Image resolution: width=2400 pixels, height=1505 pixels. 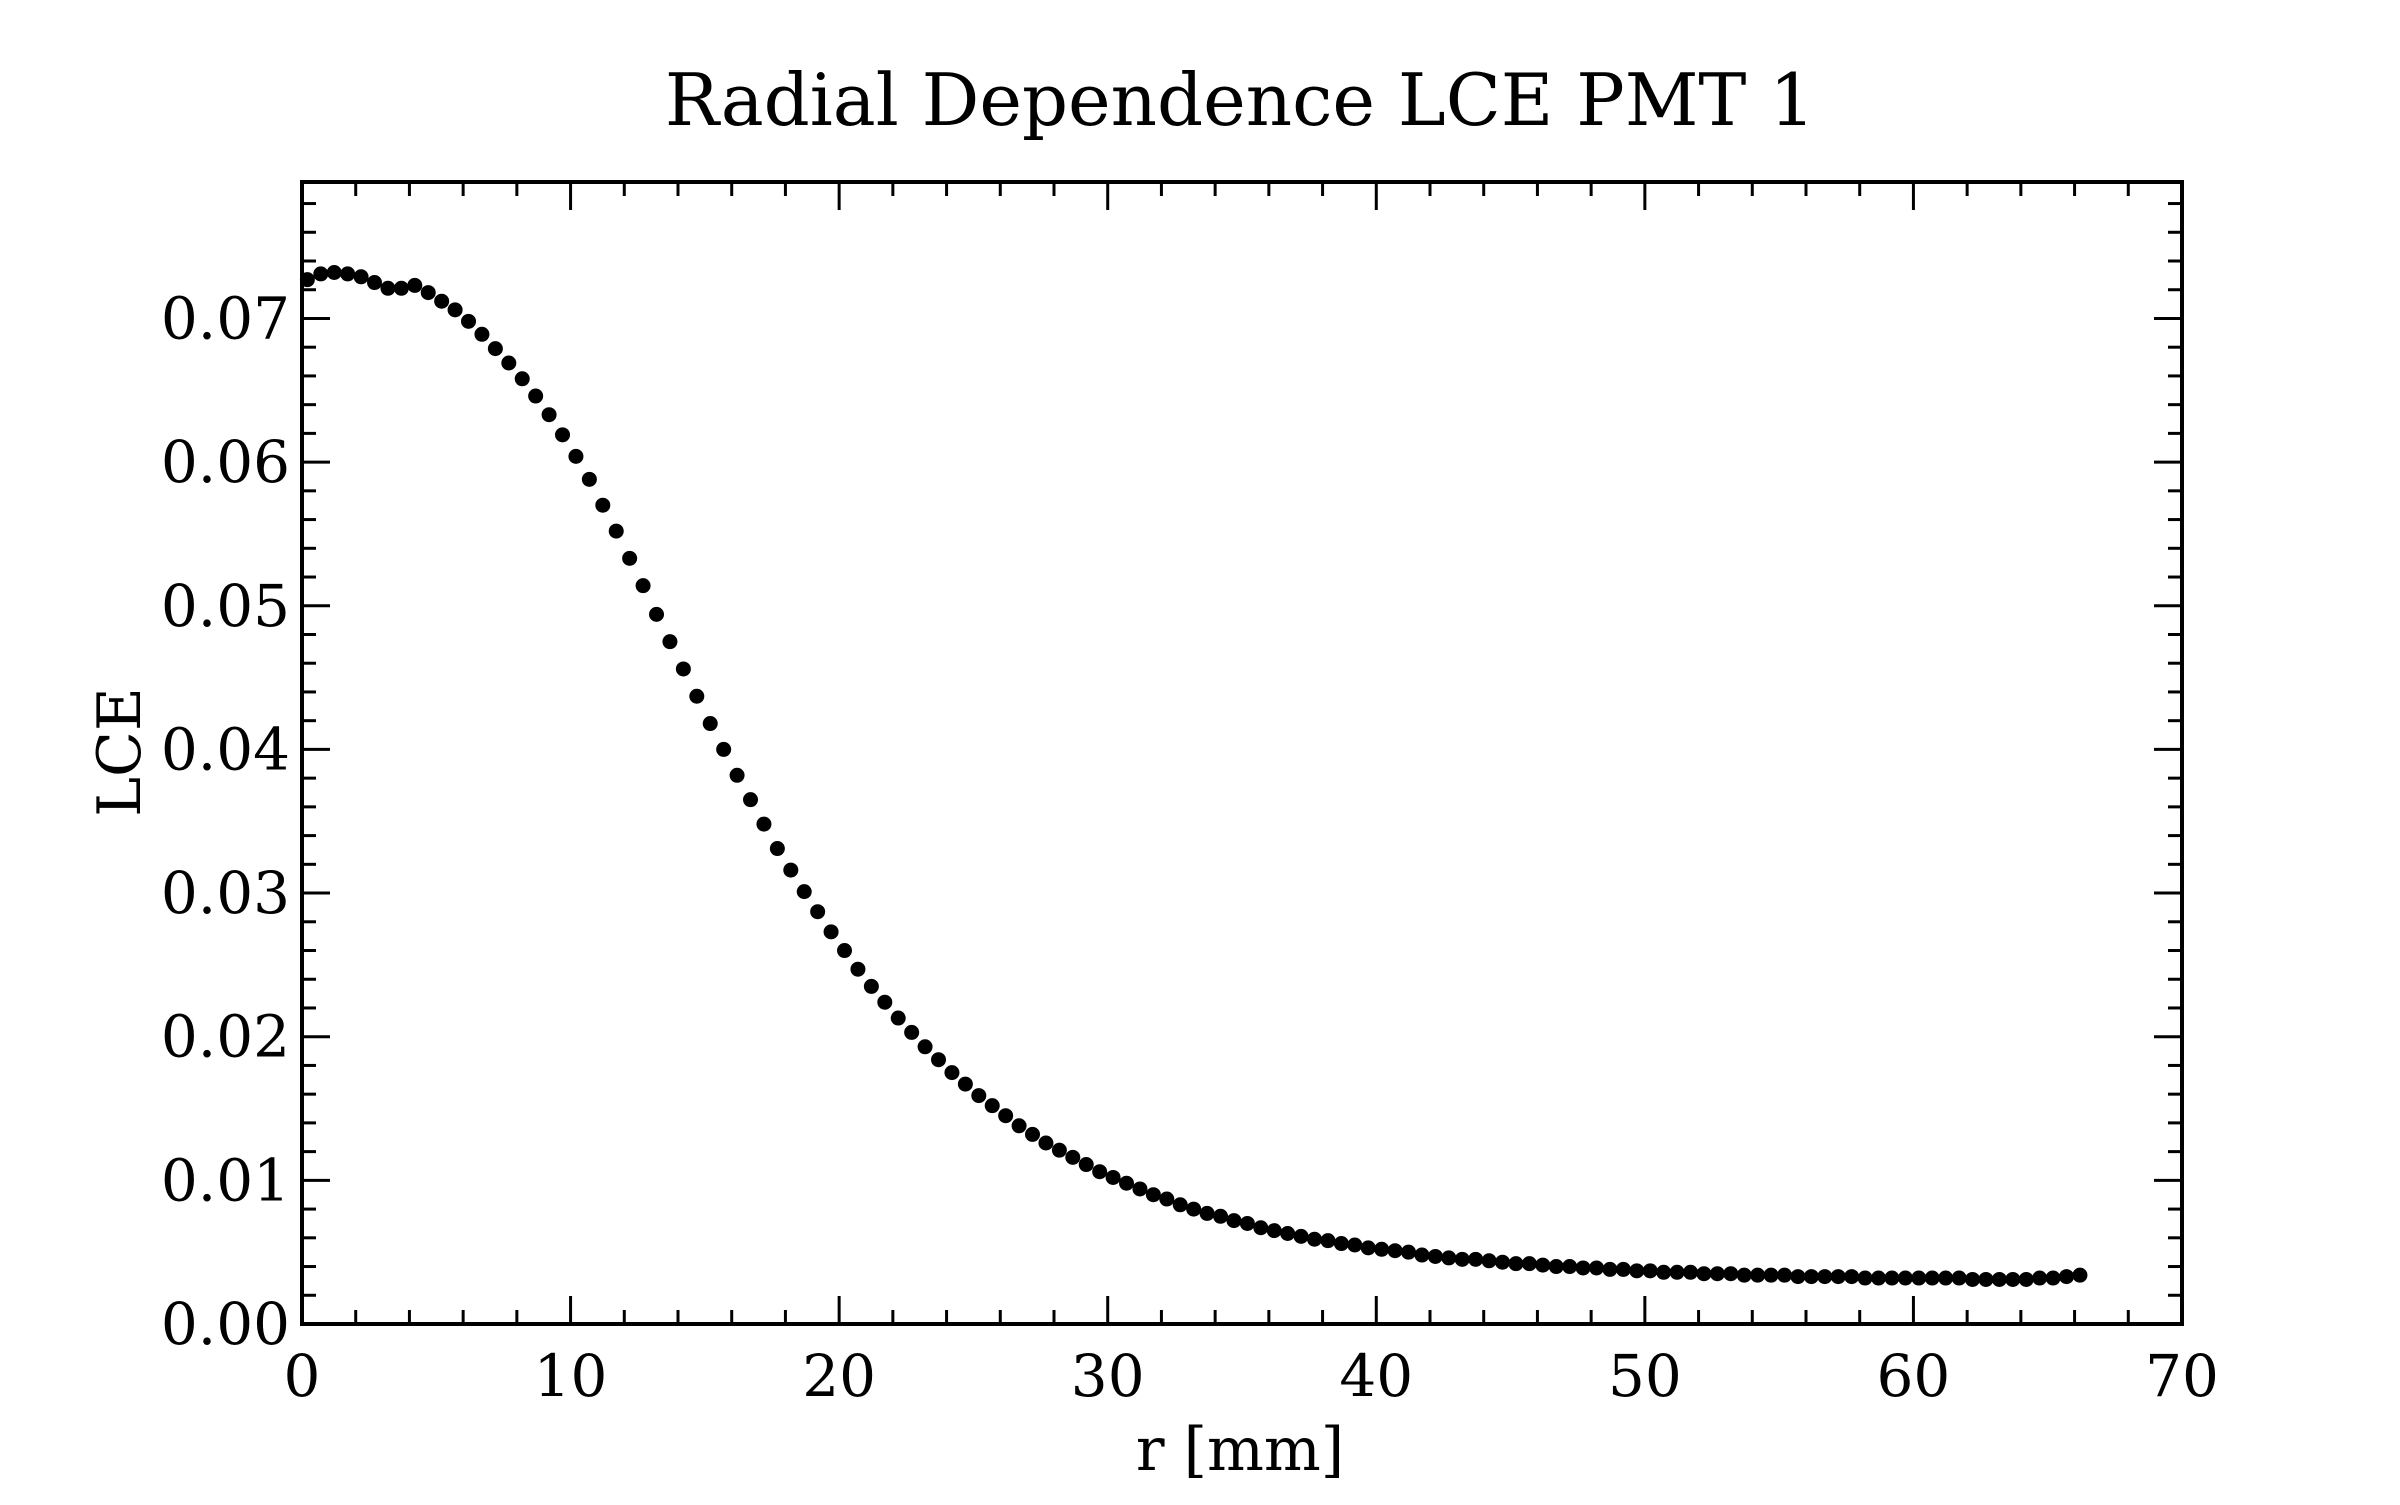 I want to click on y-tick-label: 0.02, so click(x=225, y=1037).